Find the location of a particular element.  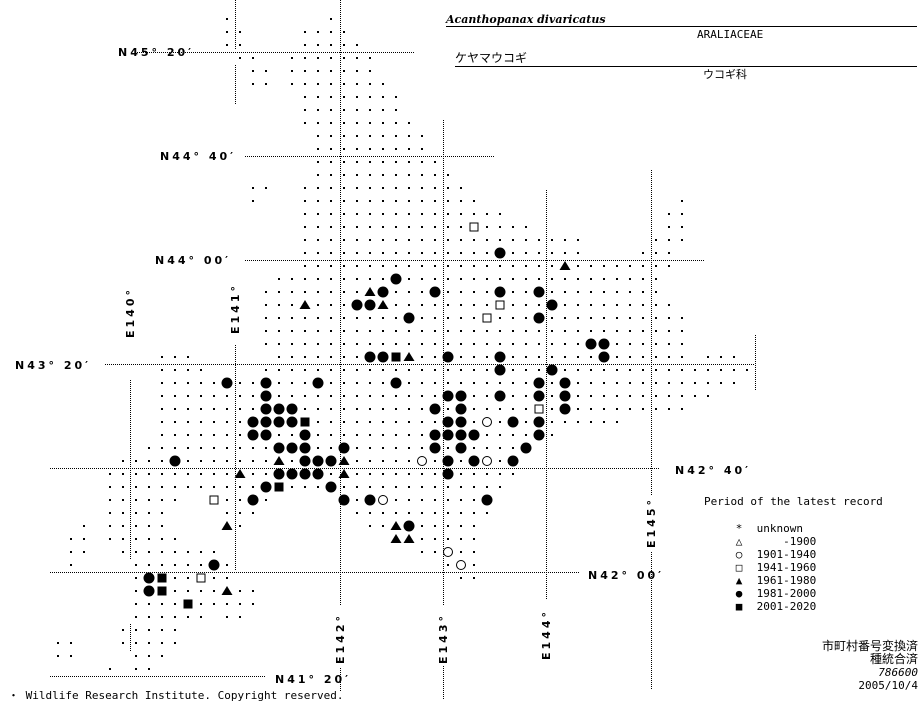

legend-item-1981-2000: ● 1981-2000 is located at coordinates (772, 593).